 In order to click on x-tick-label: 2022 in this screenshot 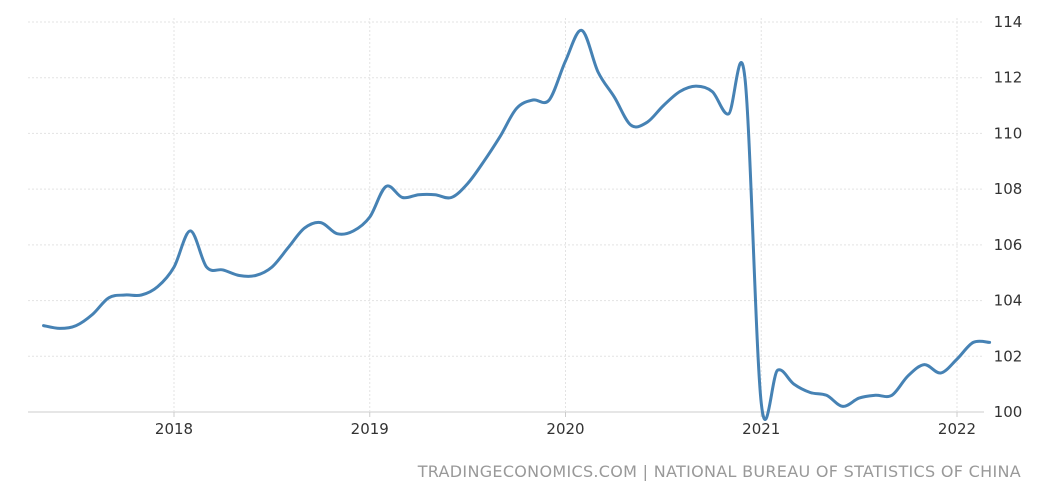, I will do `click(957, 429)`.